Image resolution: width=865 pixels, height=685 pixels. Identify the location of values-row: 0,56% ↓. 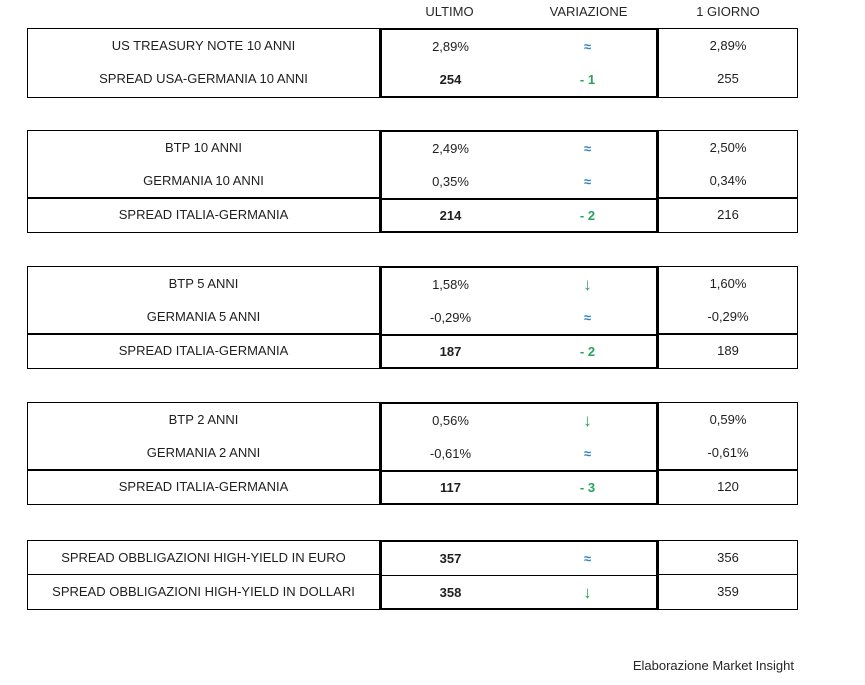
(519, 420).